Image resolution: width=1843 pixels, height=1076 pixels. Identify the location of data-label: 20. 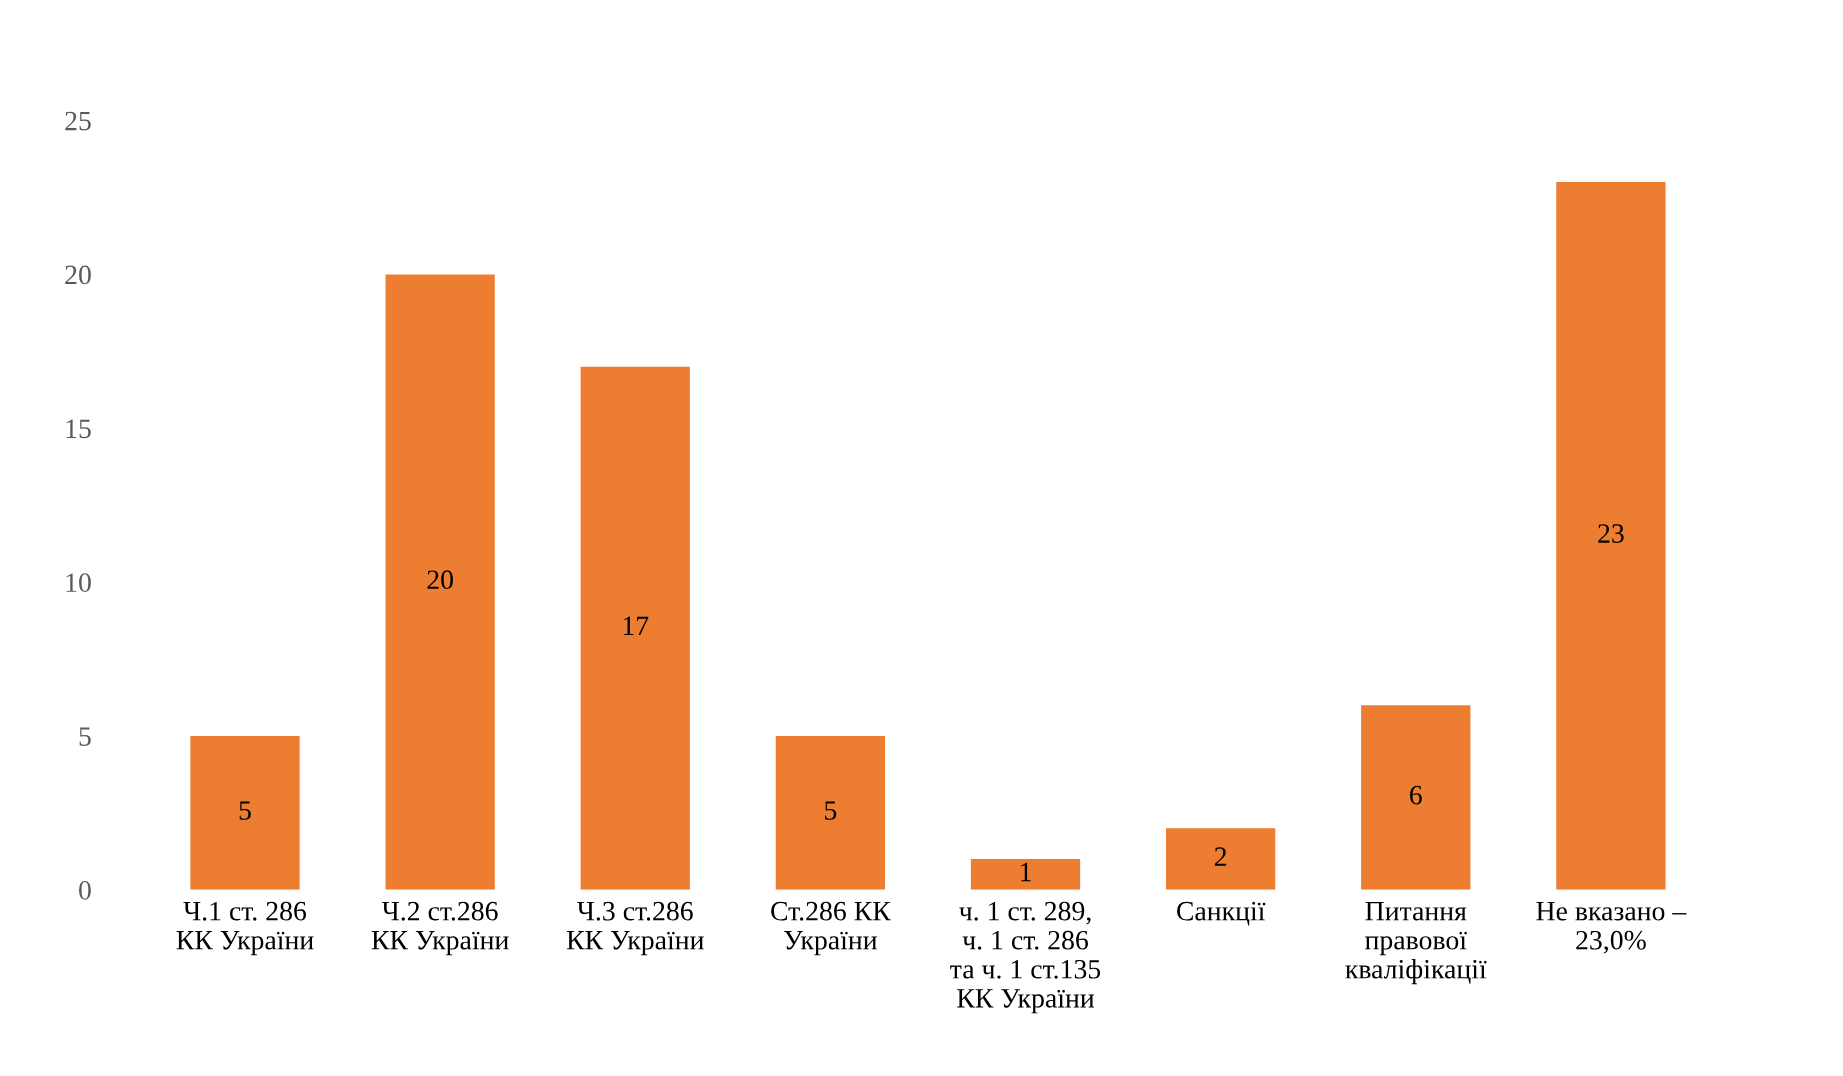
(440, 580).